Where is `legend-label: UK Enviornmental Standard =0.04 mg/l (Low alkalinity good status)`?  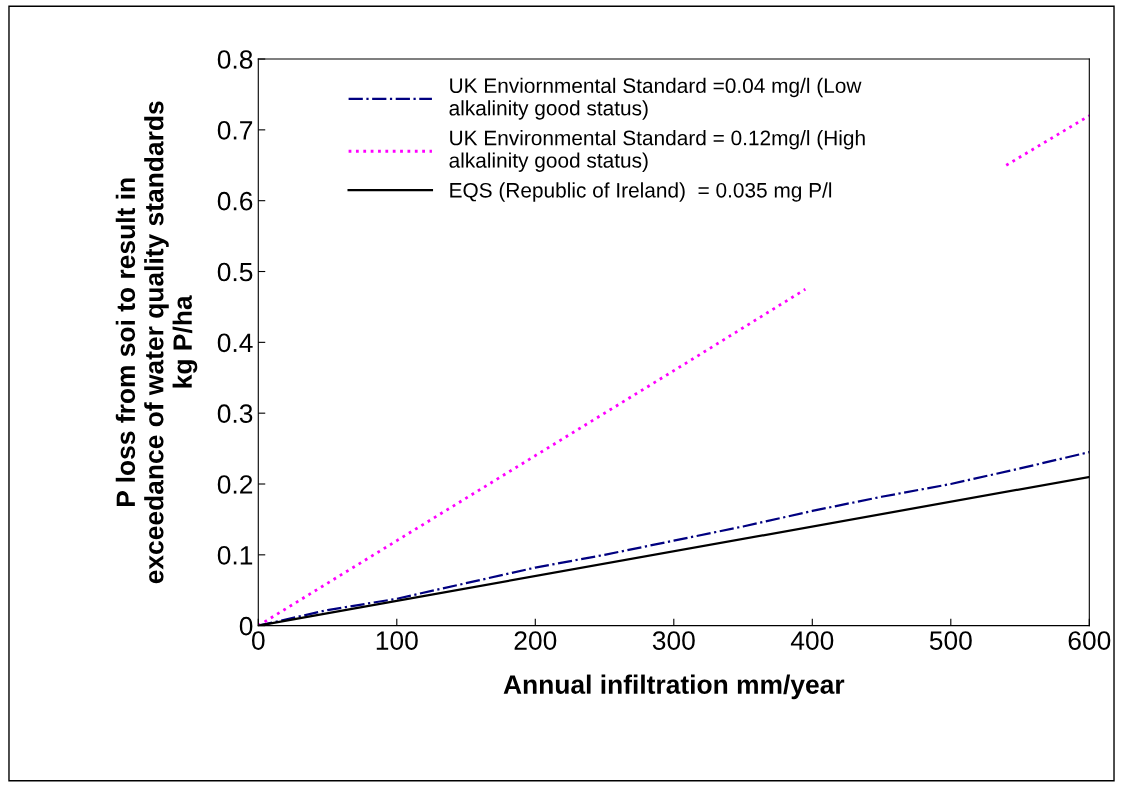 legend-label: UK Enviornmental Standard =0.04 mg/l (Low alkalinity good status) is located at coordinates (655, 98).